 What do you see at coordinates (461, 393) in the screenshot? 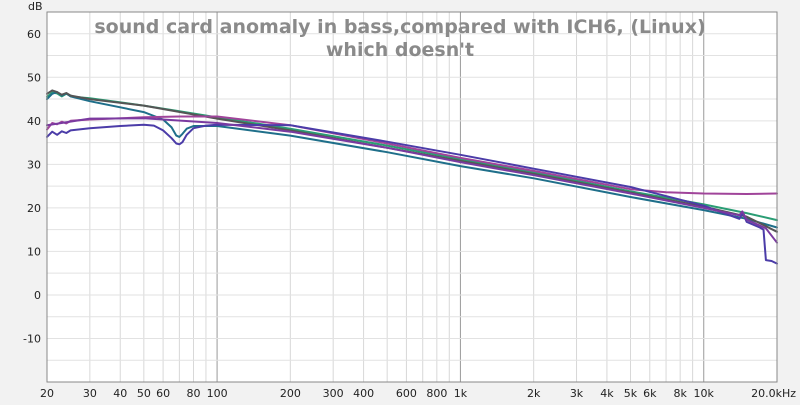
I see `x-tick-label: 1k` at bounding box center [461, 393].